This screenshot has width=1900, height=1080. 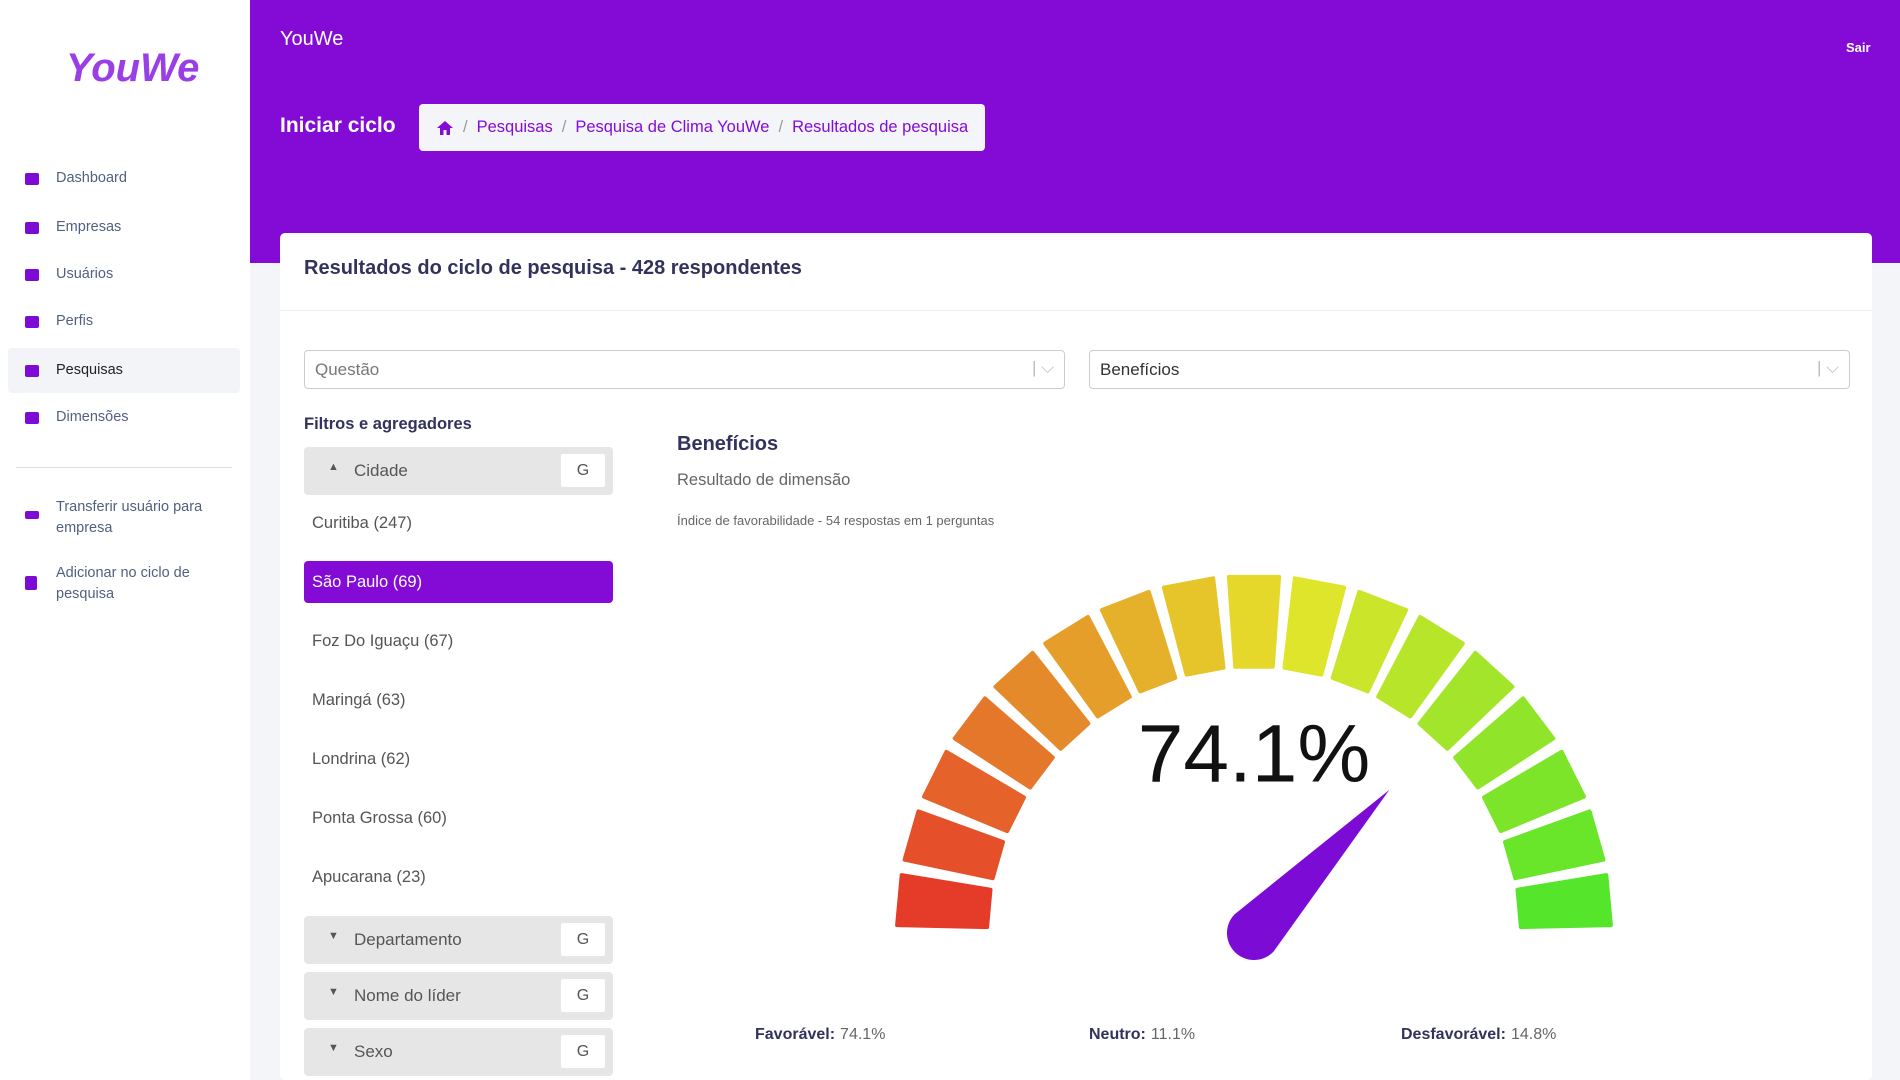 What do you see at coordinates (359, 700) in the screenshot?
I see `filter-item: Maringá (63)` at bounding box center [359, 700].